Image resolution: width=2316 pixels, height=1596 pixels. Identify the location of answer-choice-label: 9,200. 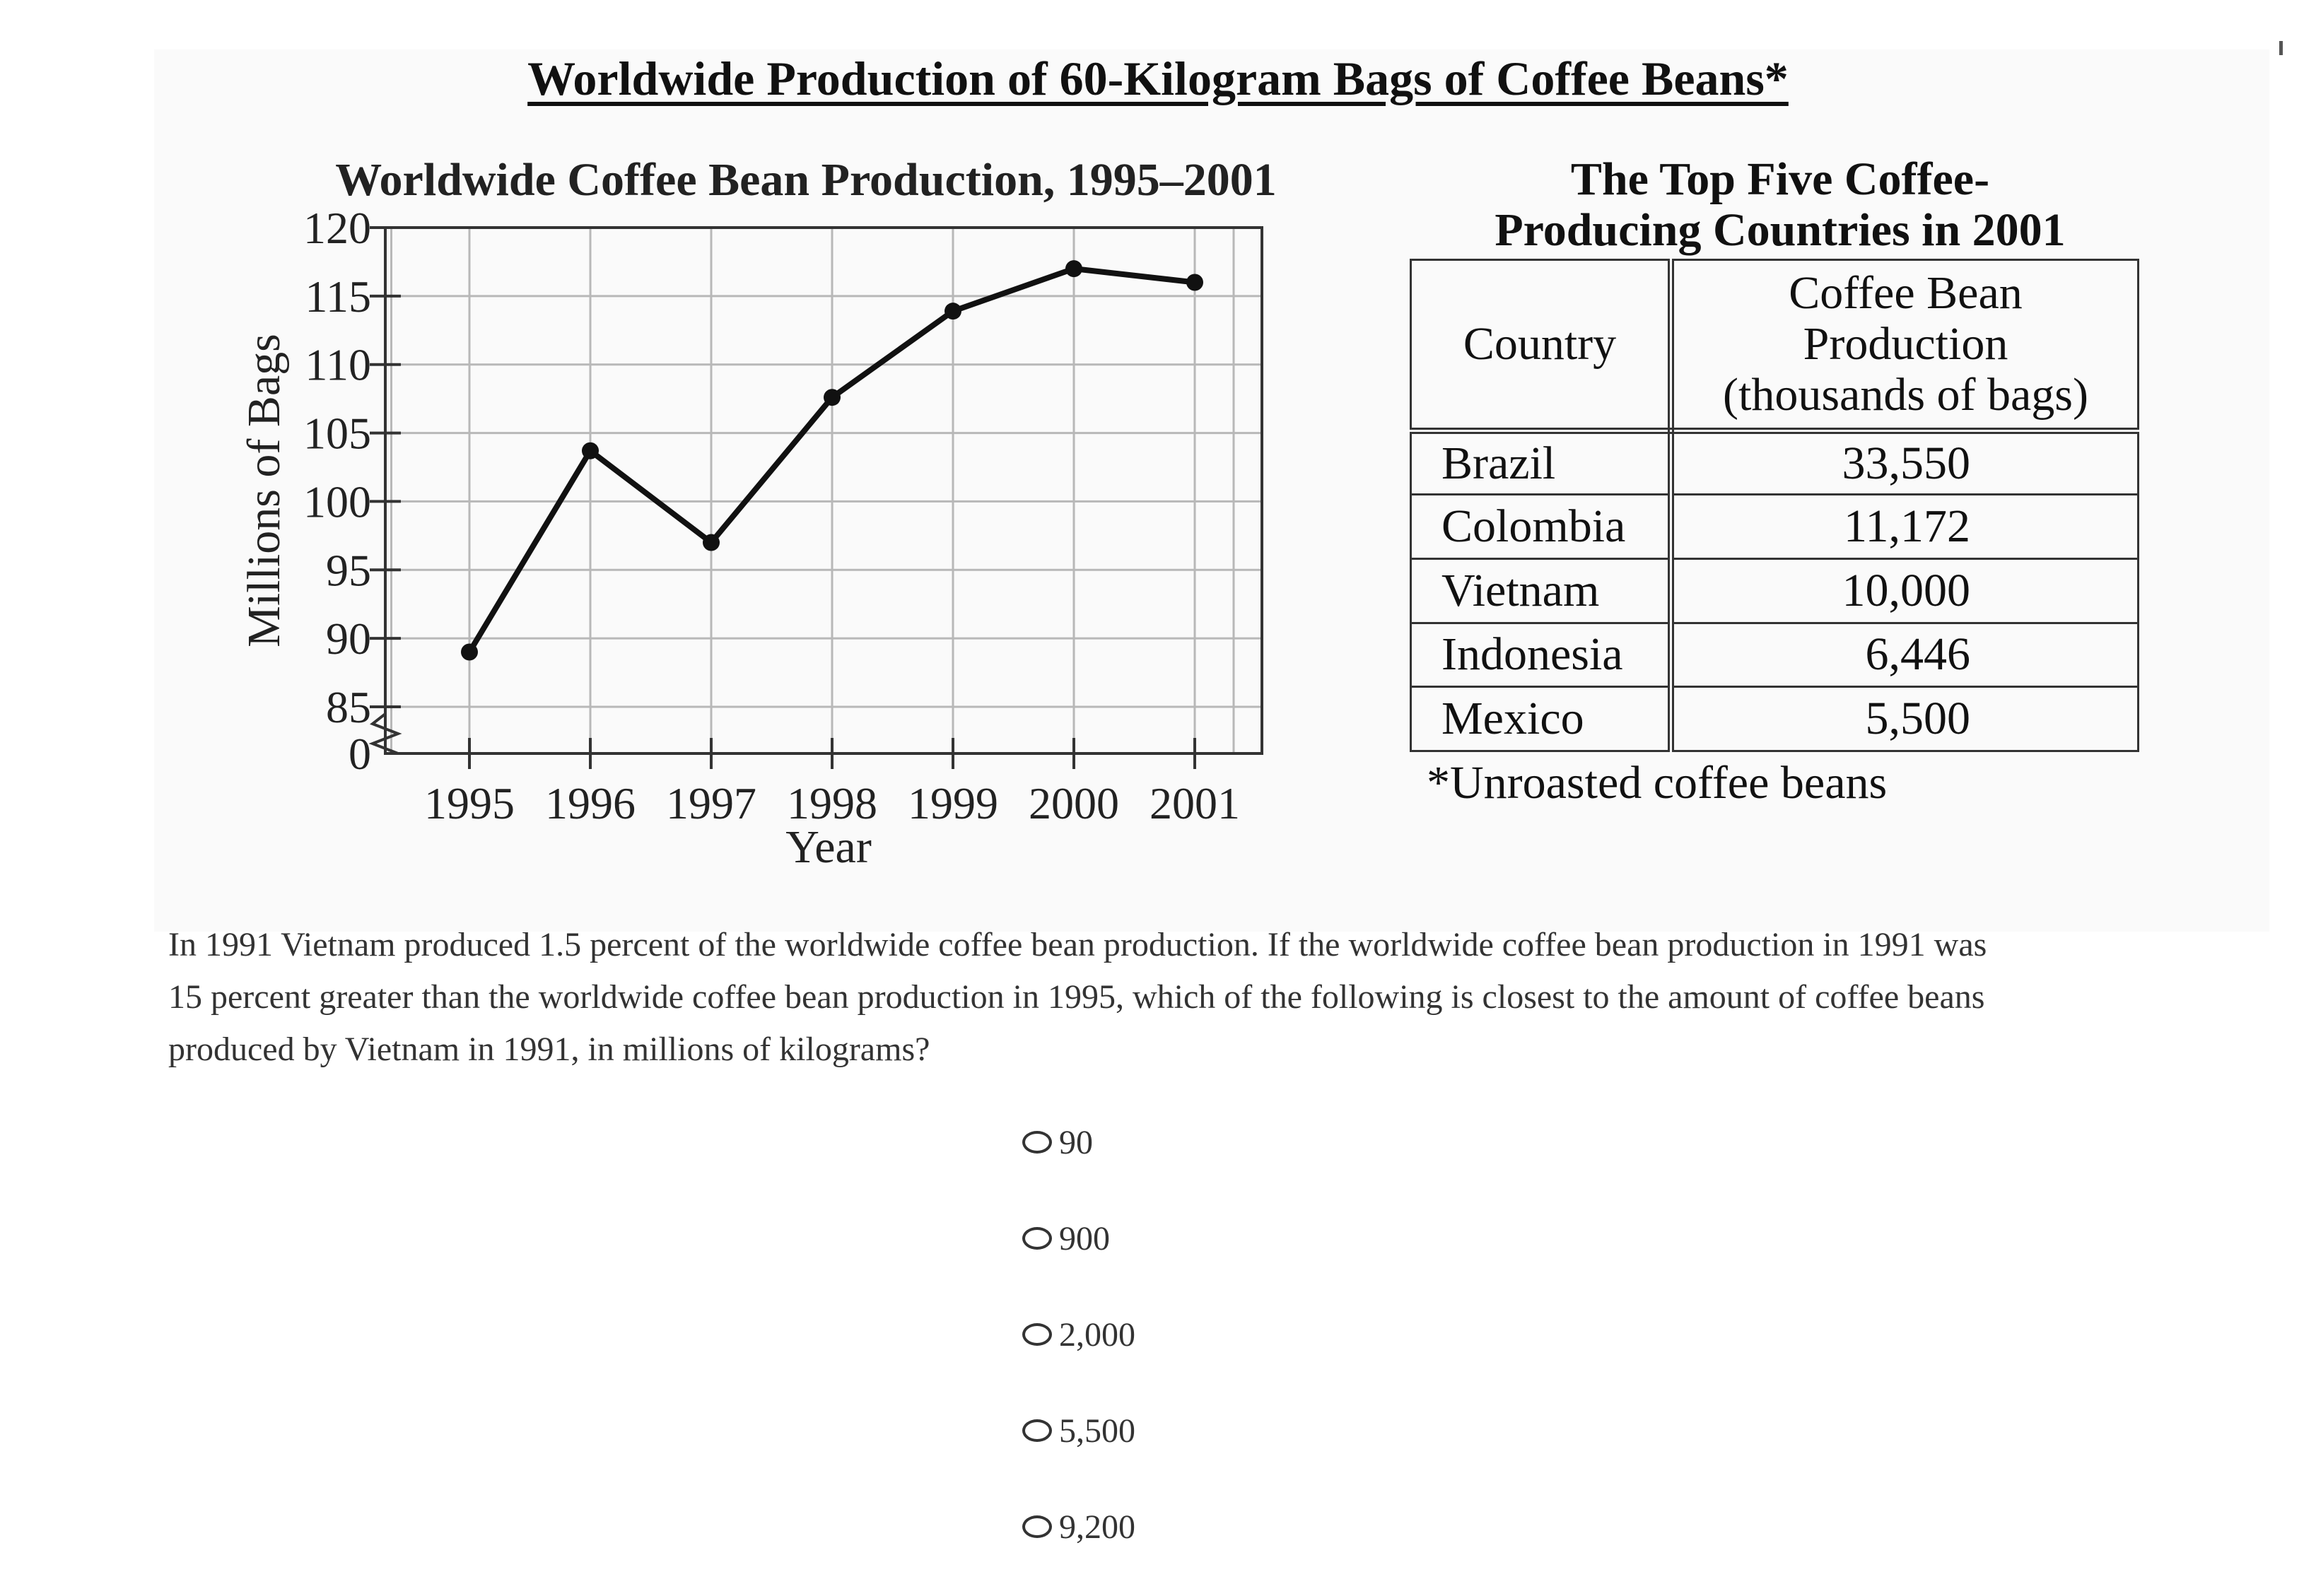
(1097, 1527).